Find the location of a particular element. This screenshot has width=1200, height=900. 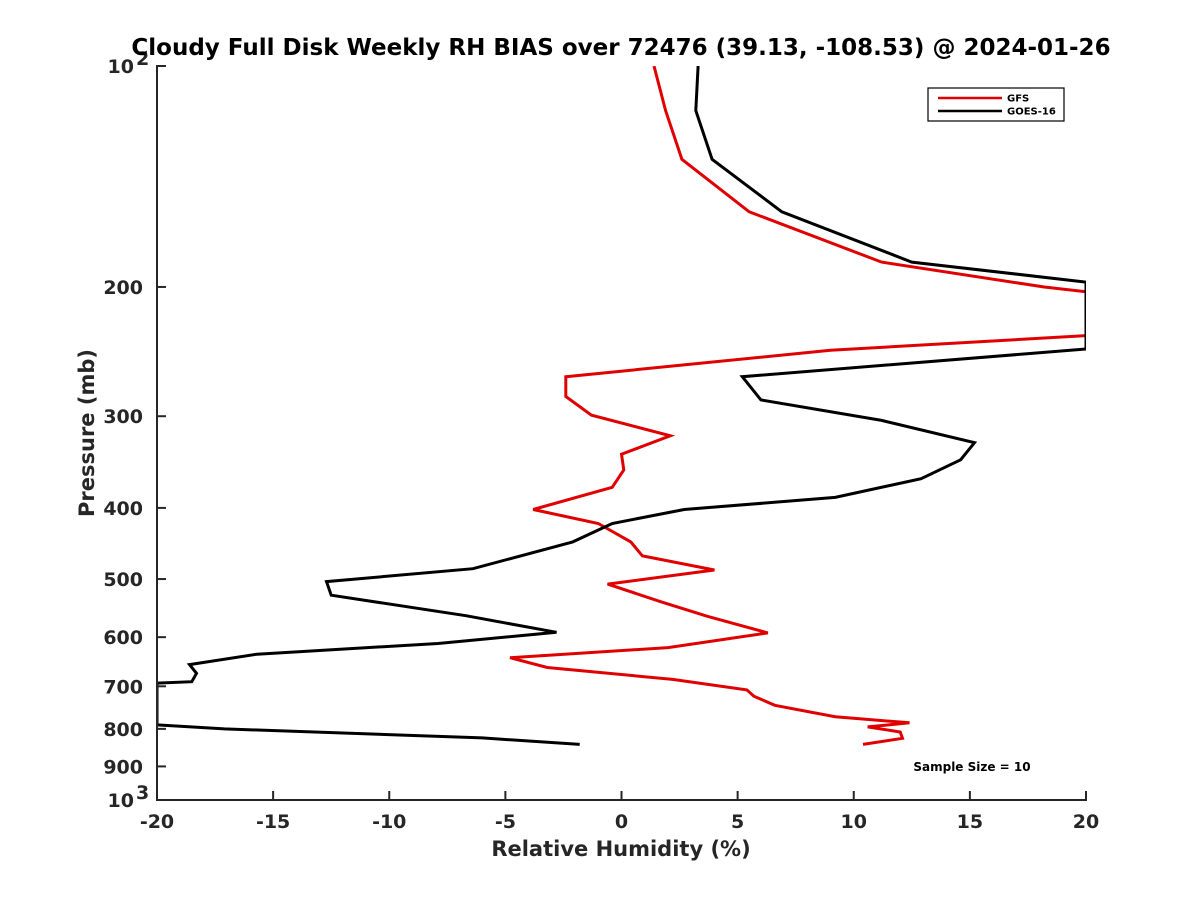

x-axis-ticks: -20 -15 -10 -5 0 5 10 15 20 is located at coordinates (619, 812).